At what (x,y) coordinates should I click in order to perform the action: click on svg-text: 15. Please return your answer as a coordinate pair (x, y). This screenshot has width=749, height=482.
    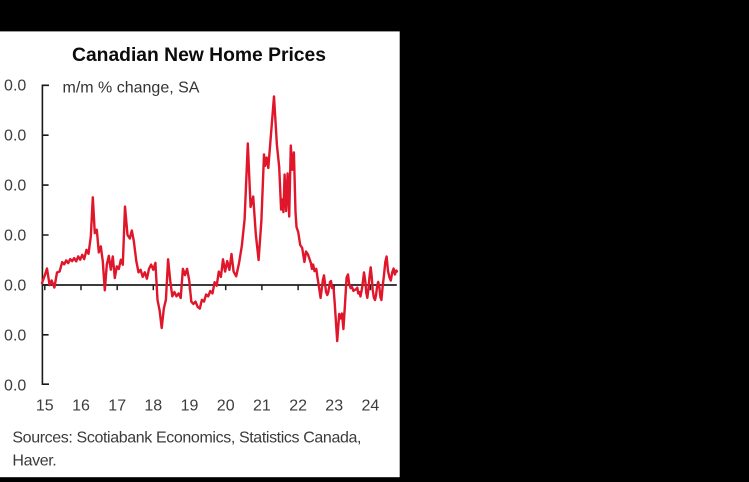
    Looking at the image, I should click on (45, 405).